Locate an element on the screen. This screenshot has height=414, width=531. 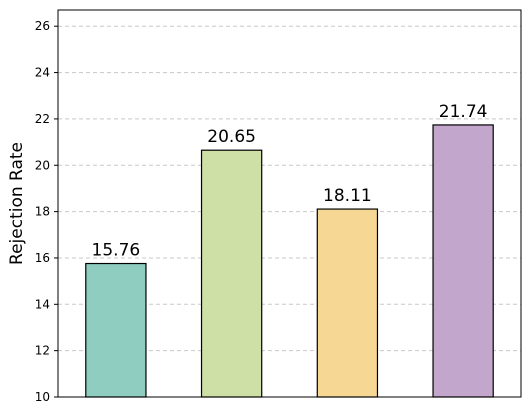
y-axis-title: Rejection Rate is located at coordinates (17, 203).